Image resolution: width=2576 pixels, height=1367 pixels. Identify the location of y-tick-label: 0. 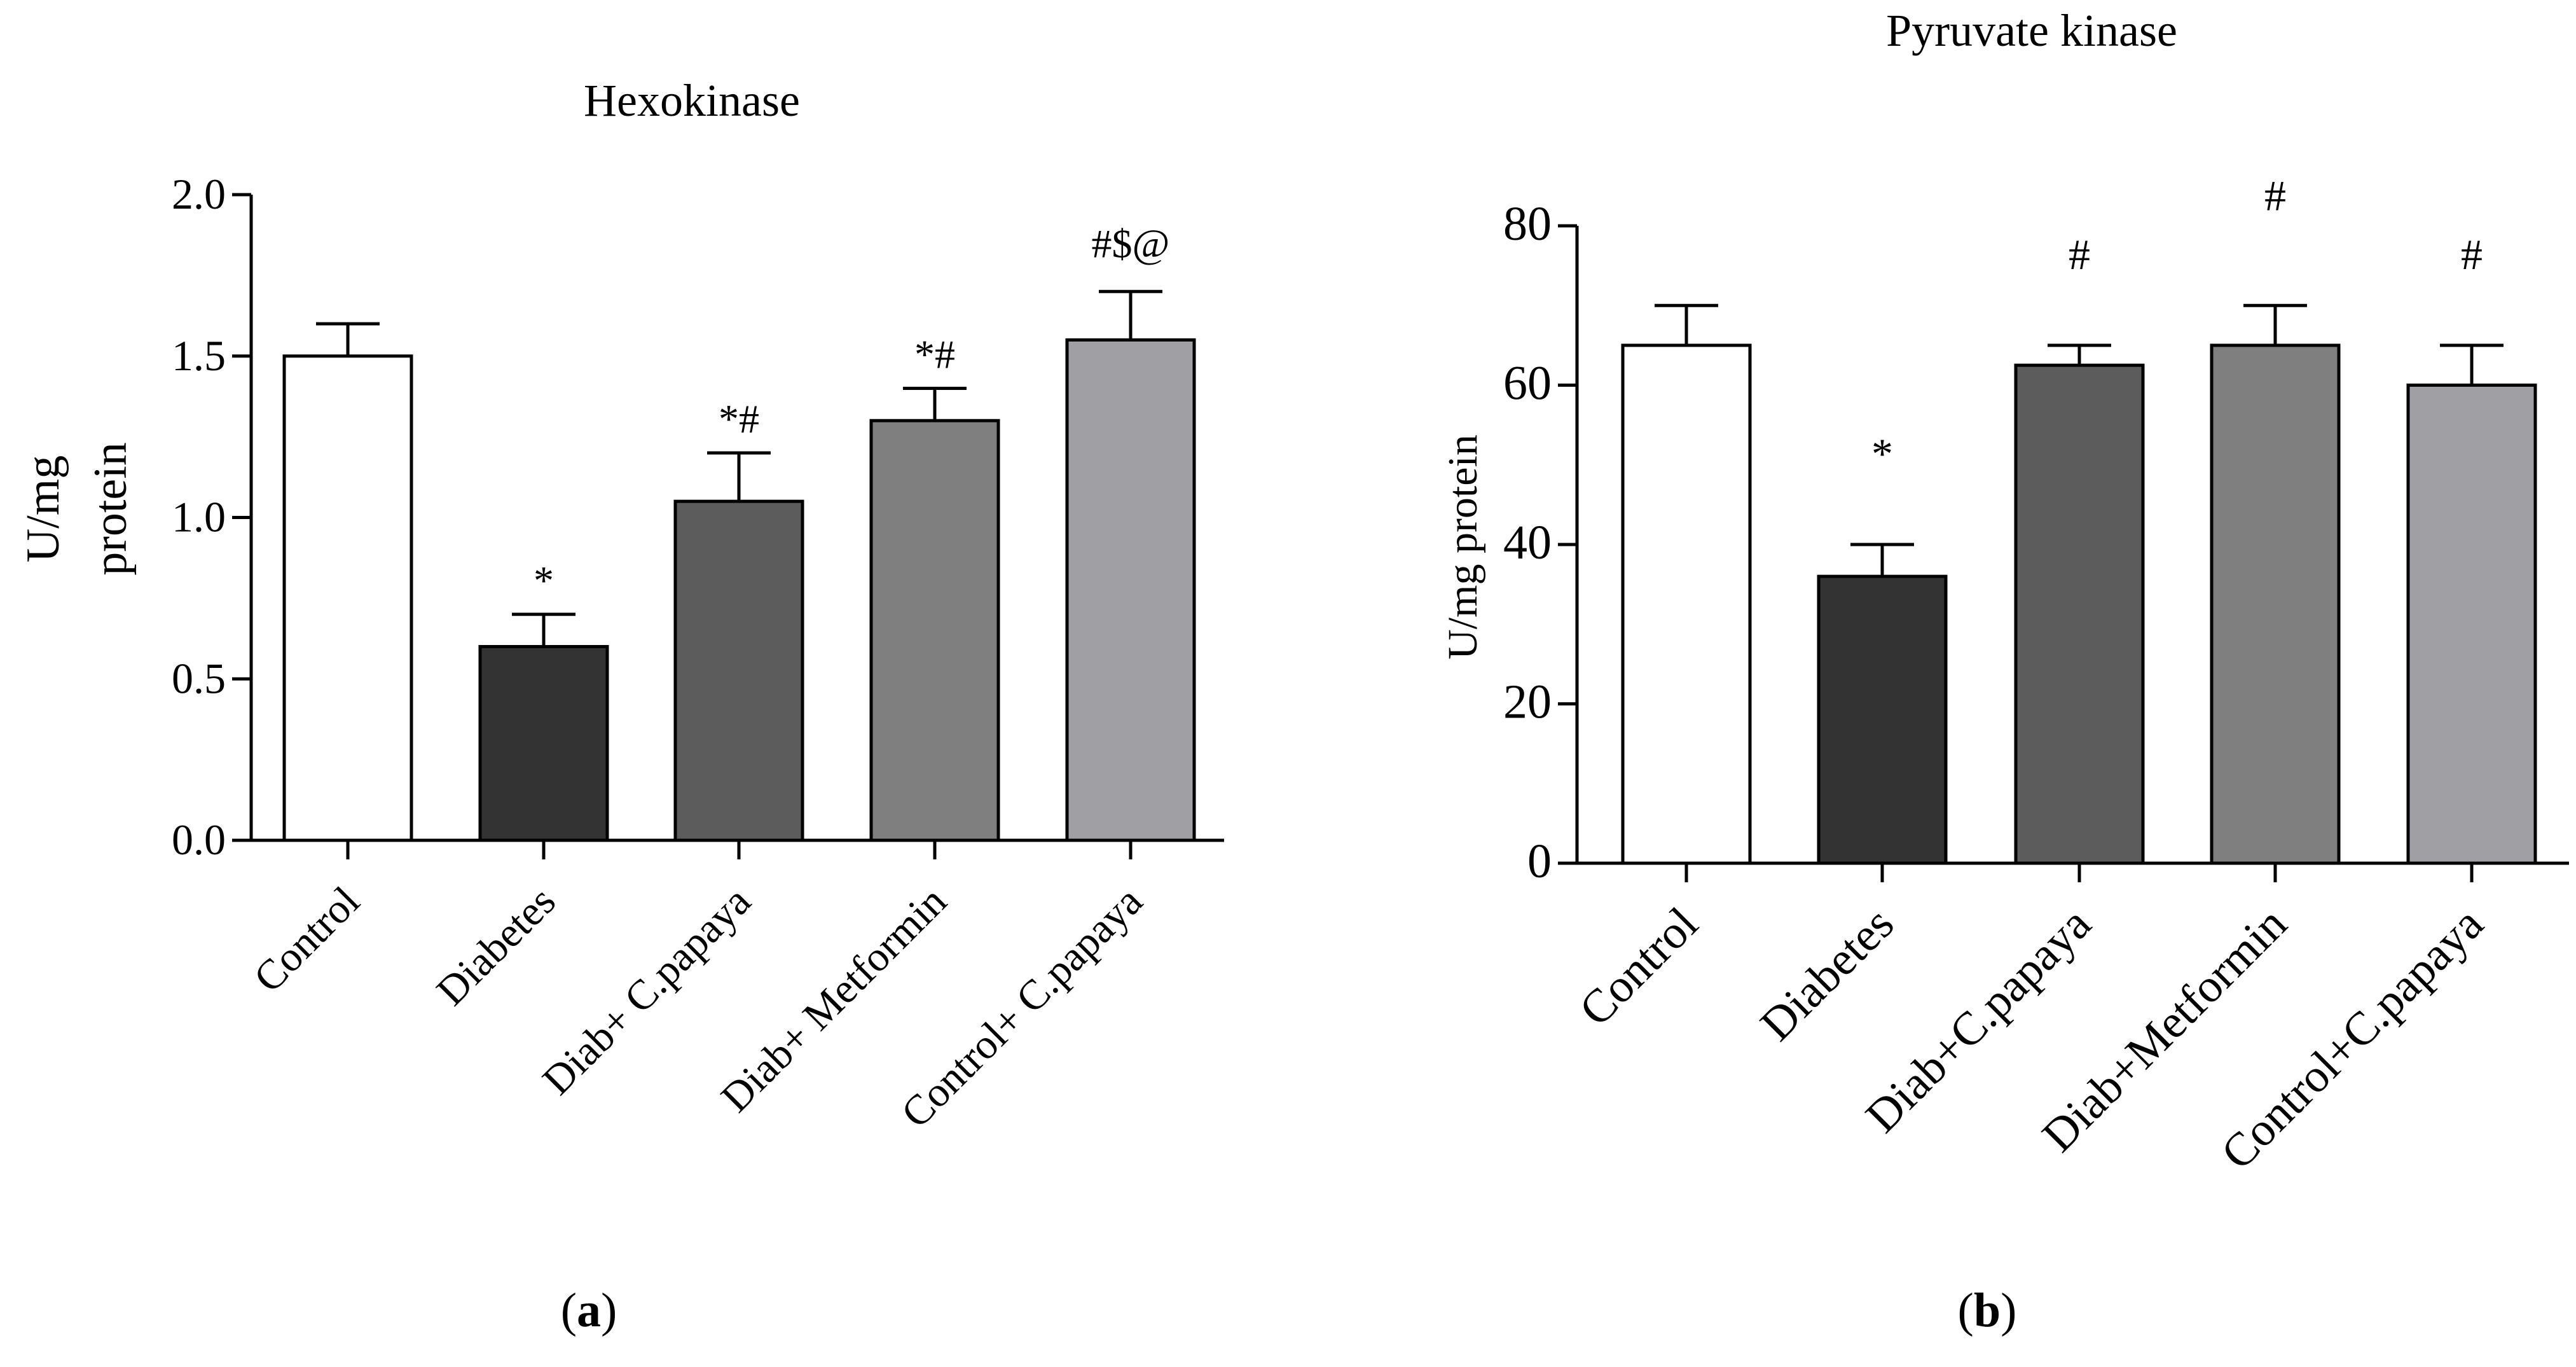
(1539, 861).